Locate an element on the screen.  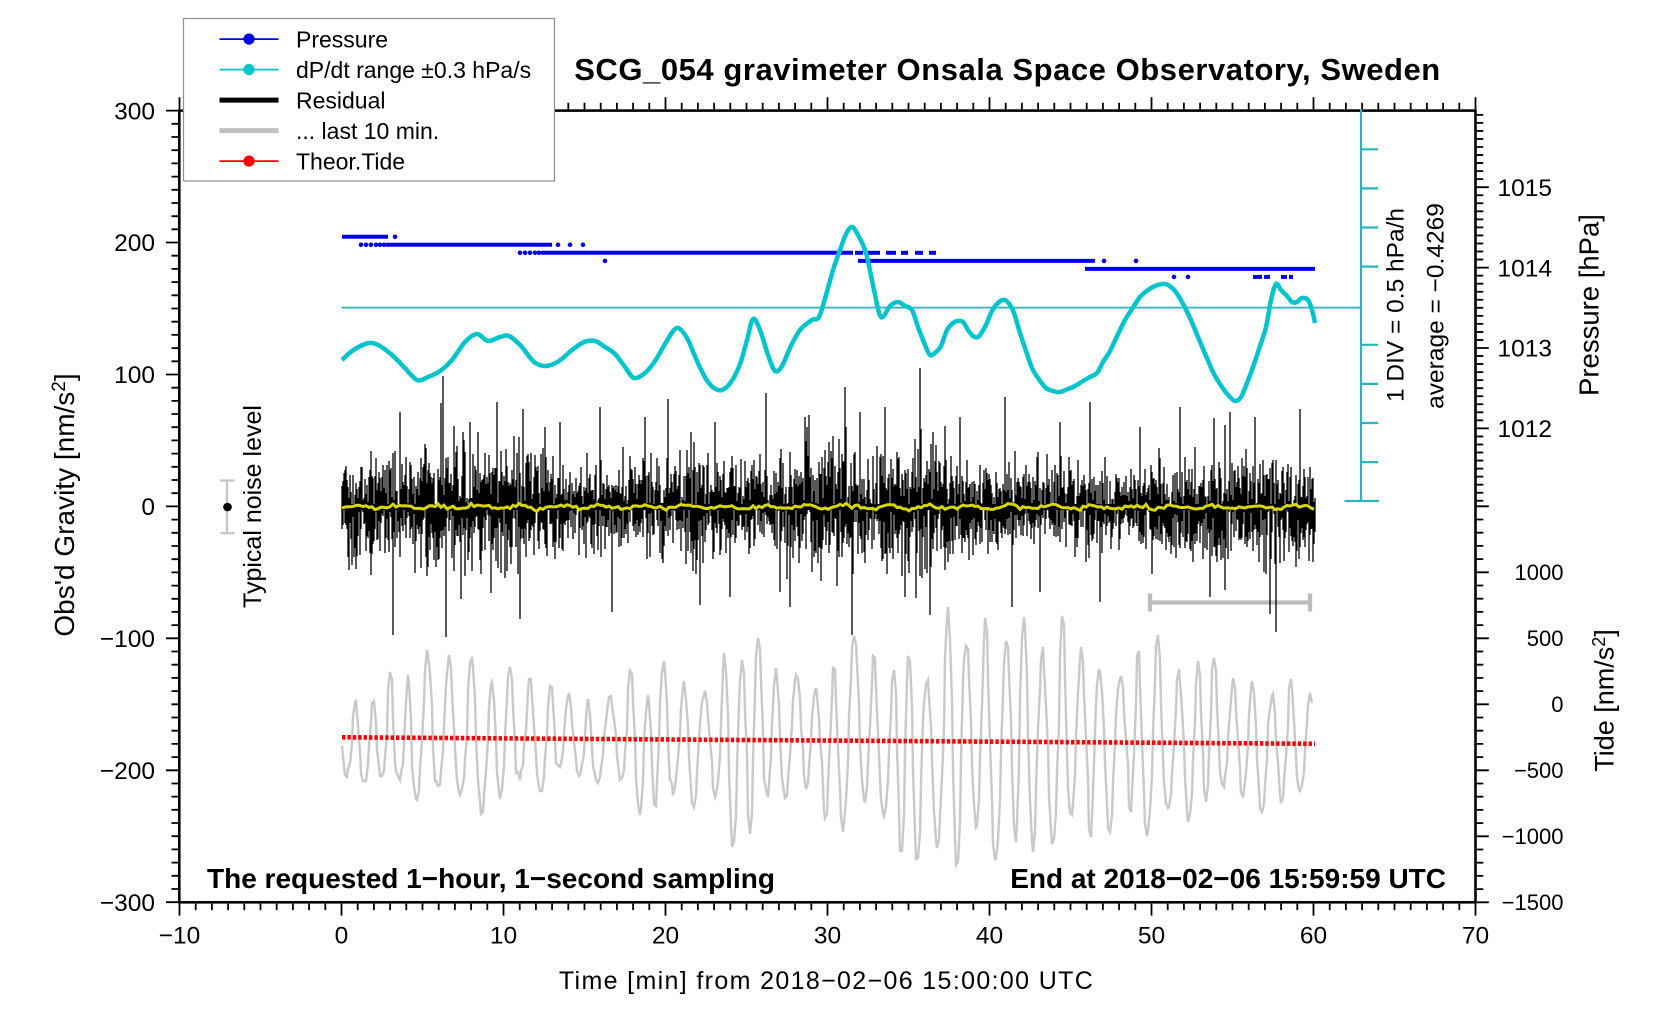
svg-text: Obs'd Gravity [nm/s2] is located at coordinates (64, 504).